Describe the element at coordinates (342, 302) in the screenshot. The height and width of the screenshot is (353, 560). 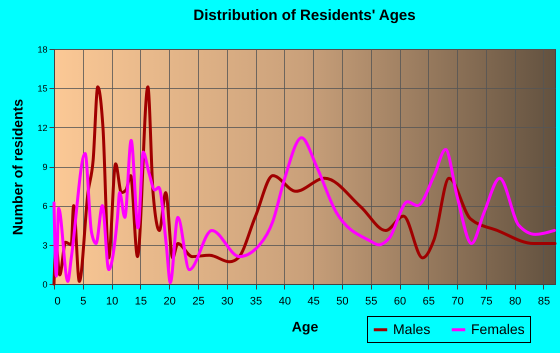
I see `x-tick-label: 50` at that location.